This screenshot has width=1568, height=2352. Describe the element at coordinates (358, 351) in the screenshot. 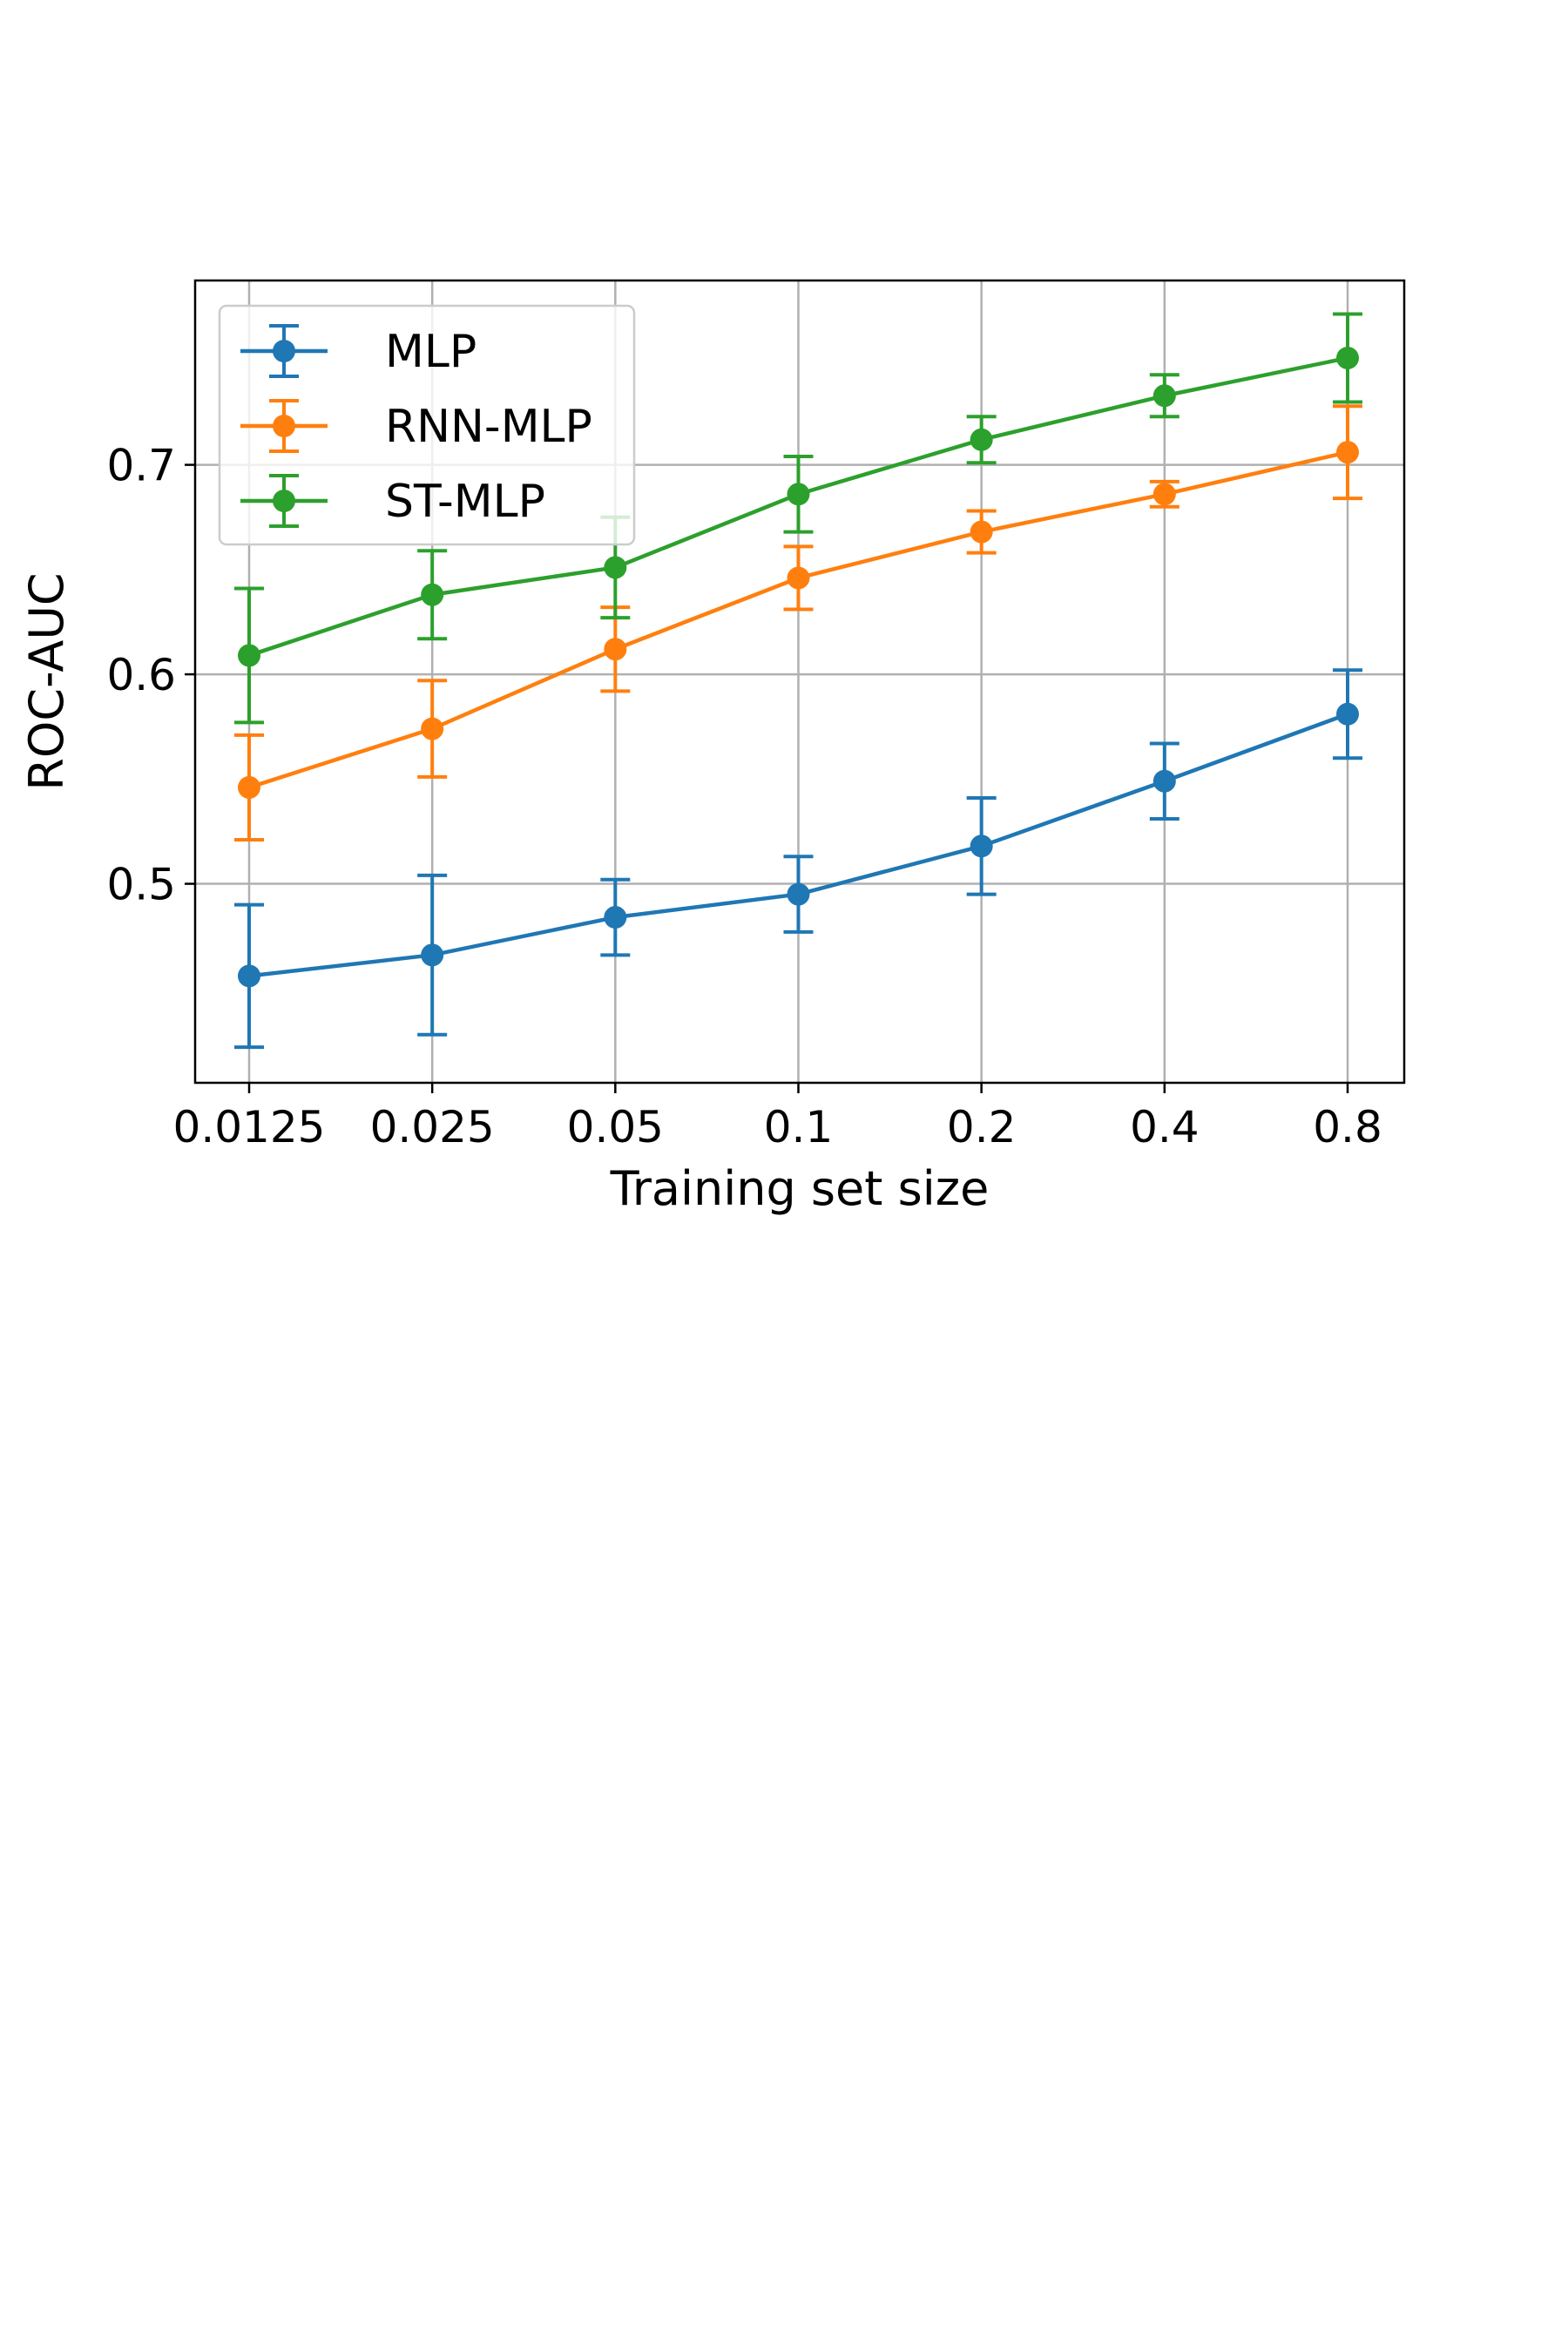

I see `legend-item-mlp: MLP` at that location.